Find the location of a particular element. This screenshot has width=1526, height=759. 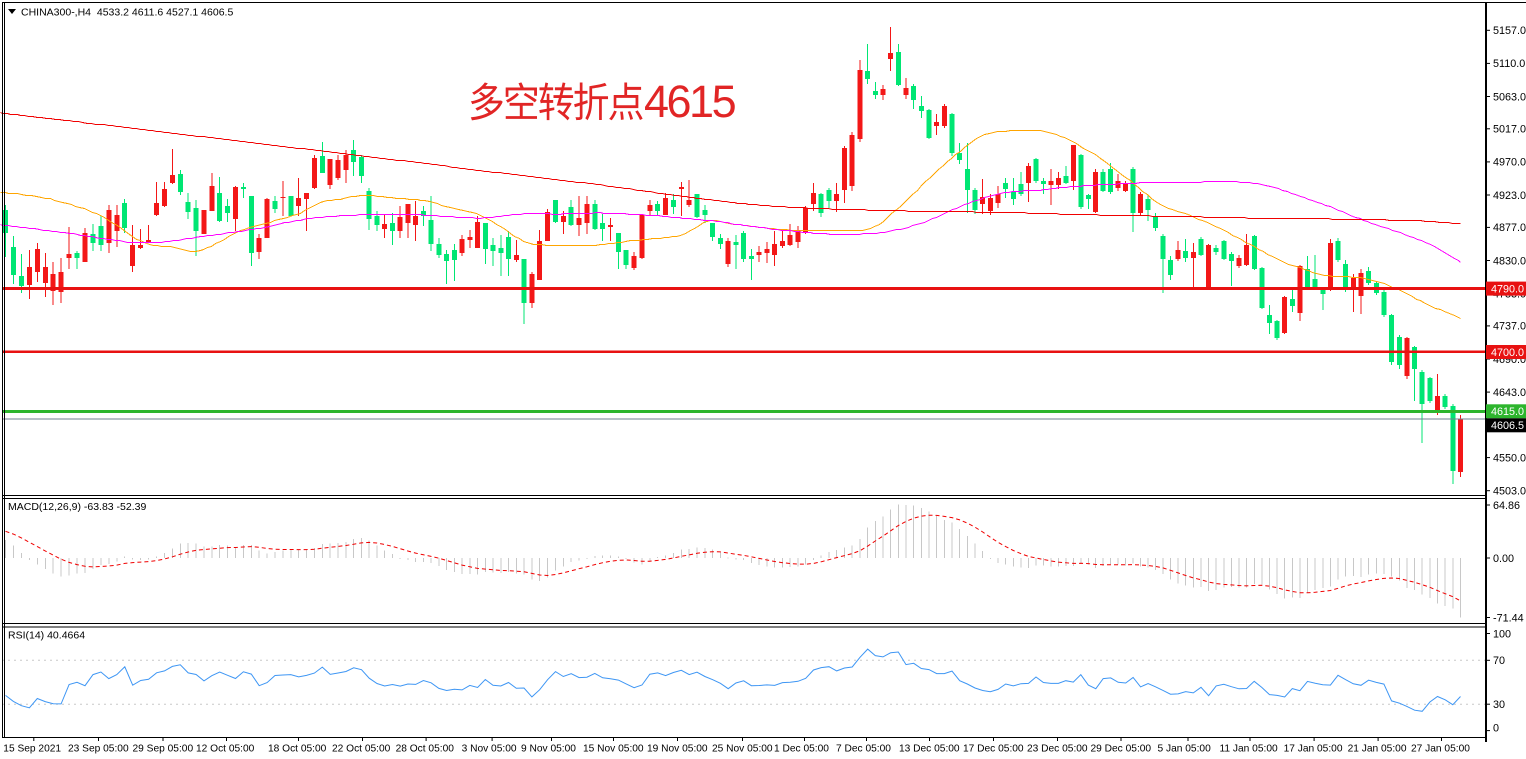

svg-text: 5017.0 is located at coordinates (1509, 130).